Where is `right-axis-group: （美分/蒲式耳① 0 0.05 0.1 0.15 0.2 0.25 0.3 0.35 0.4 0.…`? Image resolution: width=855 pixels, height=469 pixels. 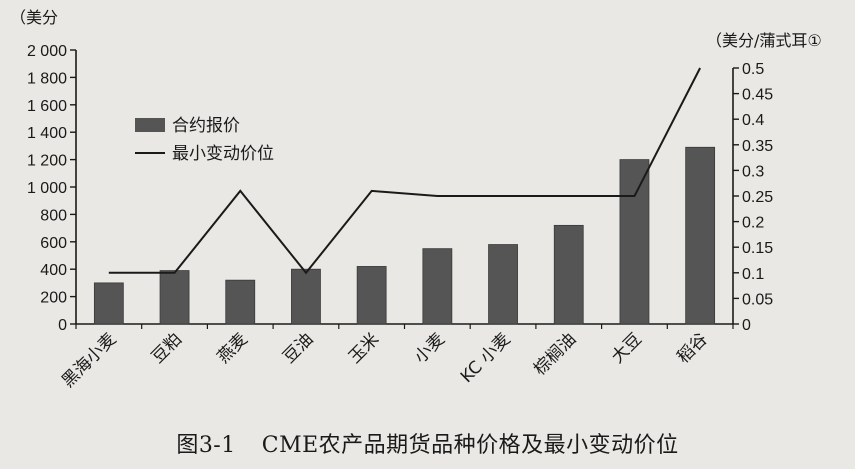 right-axis-group: （美分/蒲式耳① 0 0.05 0.1 0.15 0.2 0.25 0.3 0.35 0.4 0.… is located at coordinates (764, 182).